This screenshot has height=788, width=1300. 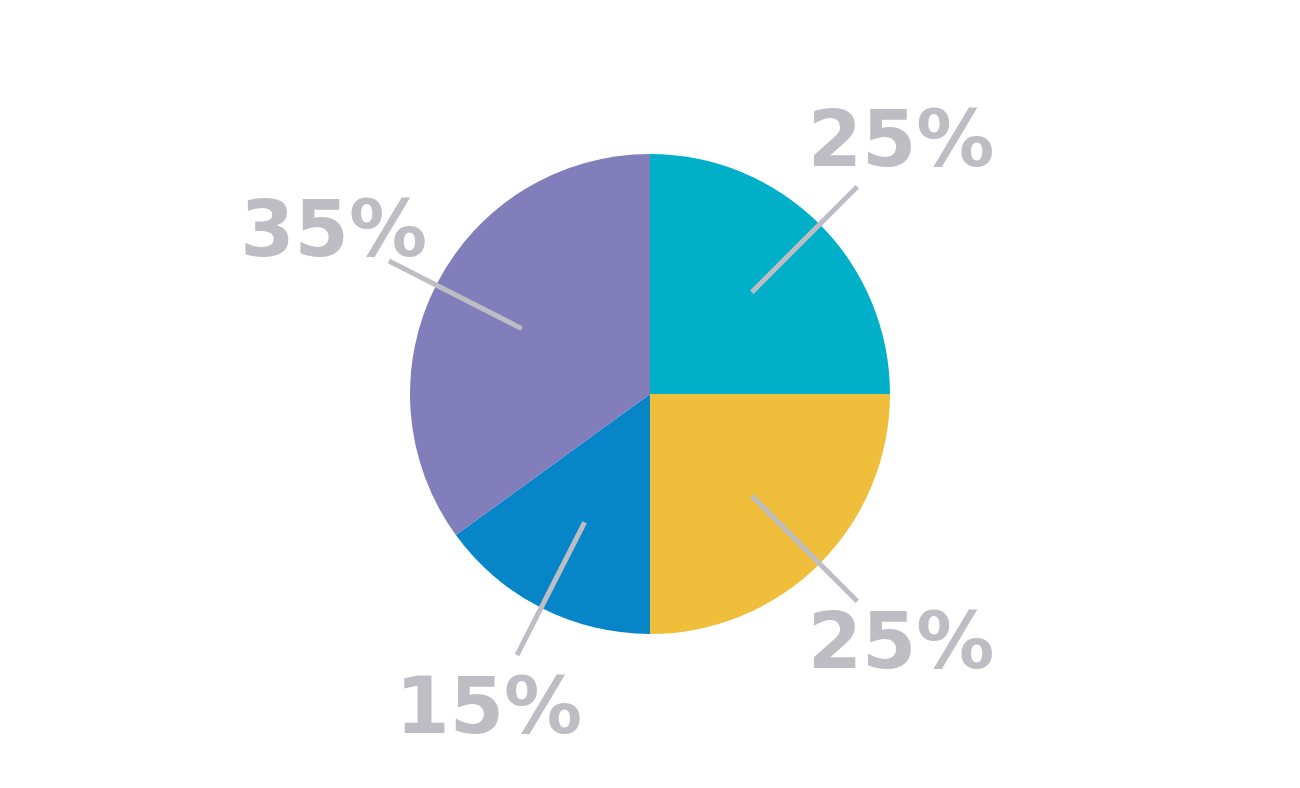 What do you see at coordinates (552, 514) in the screenshot?
I see `pie-slice` at bounding box center [552, 514].